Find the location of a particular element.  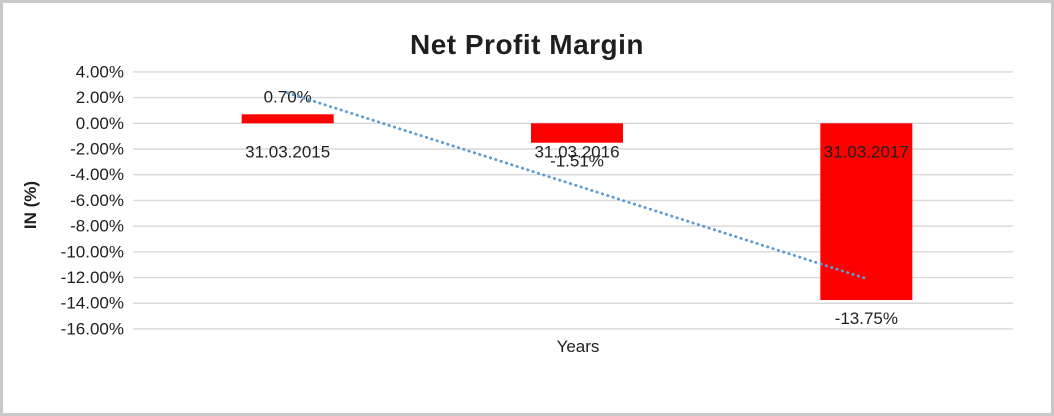

y-tick-label: -12.00% is located at coordinates (92, 277).